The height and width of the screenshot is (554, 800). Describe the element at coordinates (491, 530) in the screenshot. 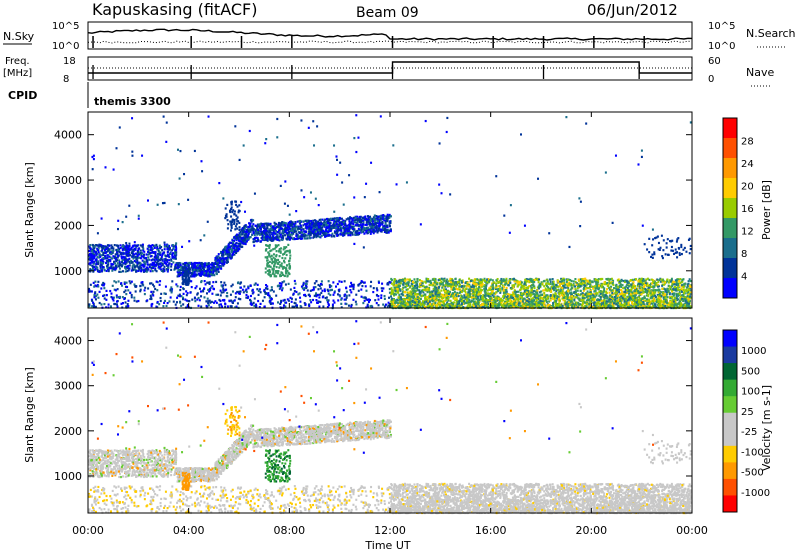

I see `x-tick-label: 16:00` at that location.